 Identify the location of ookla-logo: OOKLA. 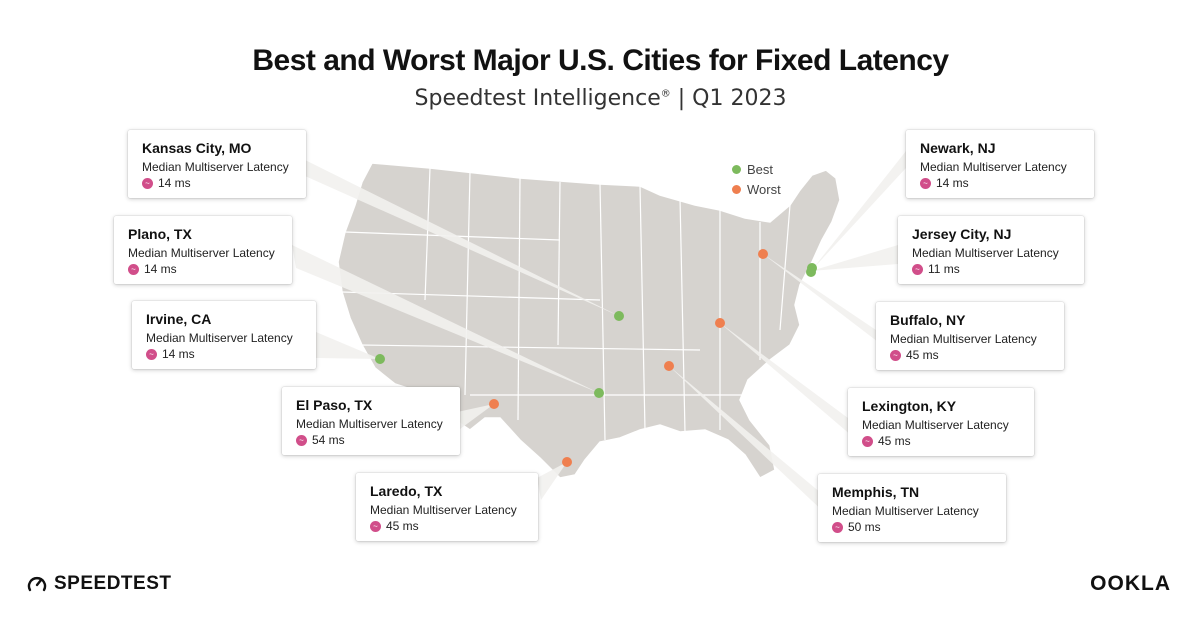
(1130, 583).